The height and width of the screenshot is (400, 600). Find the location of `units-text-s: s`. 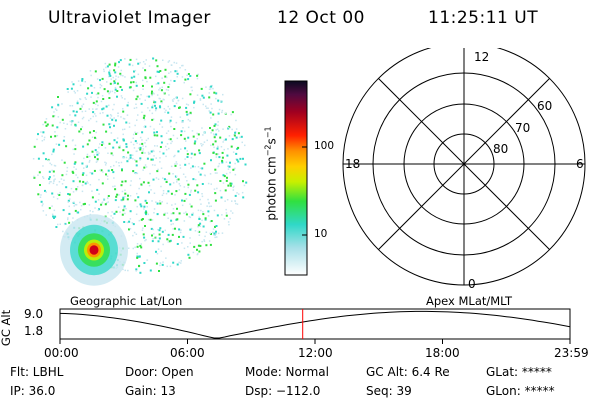

units-text-s: s is located at coordinates (271, 141).